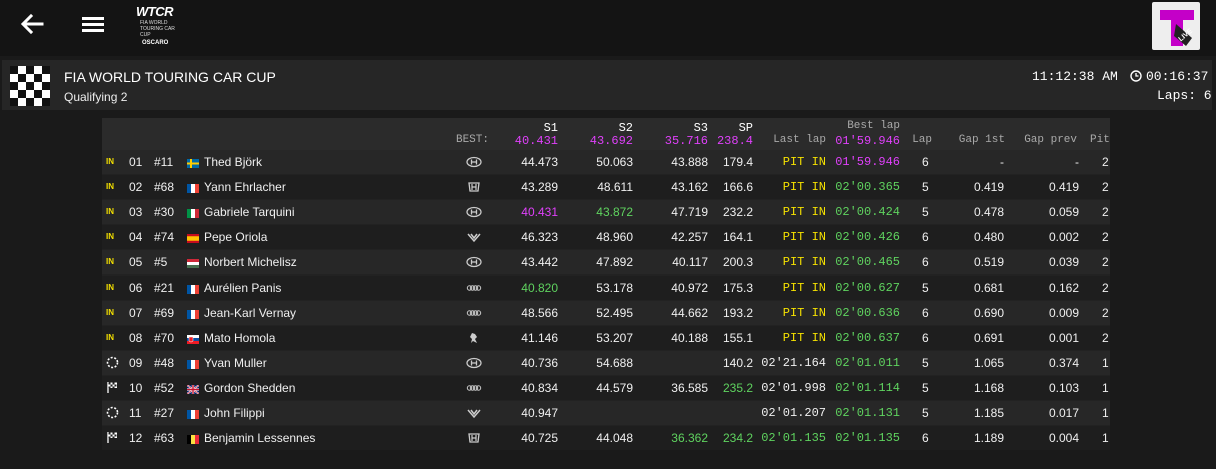  Describe the element at coordinates (1063, 387) in the screenshot. I see `gap-previous: 0.103` at that location.